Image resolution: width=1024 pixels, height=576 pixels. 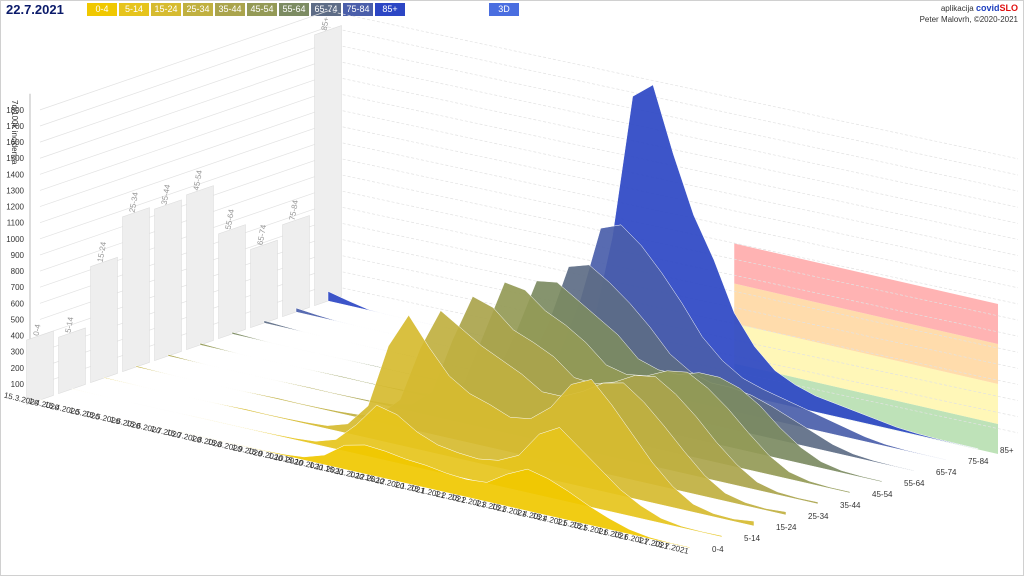 I want to click on author: Peter Malovrh, ©2020-2021, so click(x=968, y=19).